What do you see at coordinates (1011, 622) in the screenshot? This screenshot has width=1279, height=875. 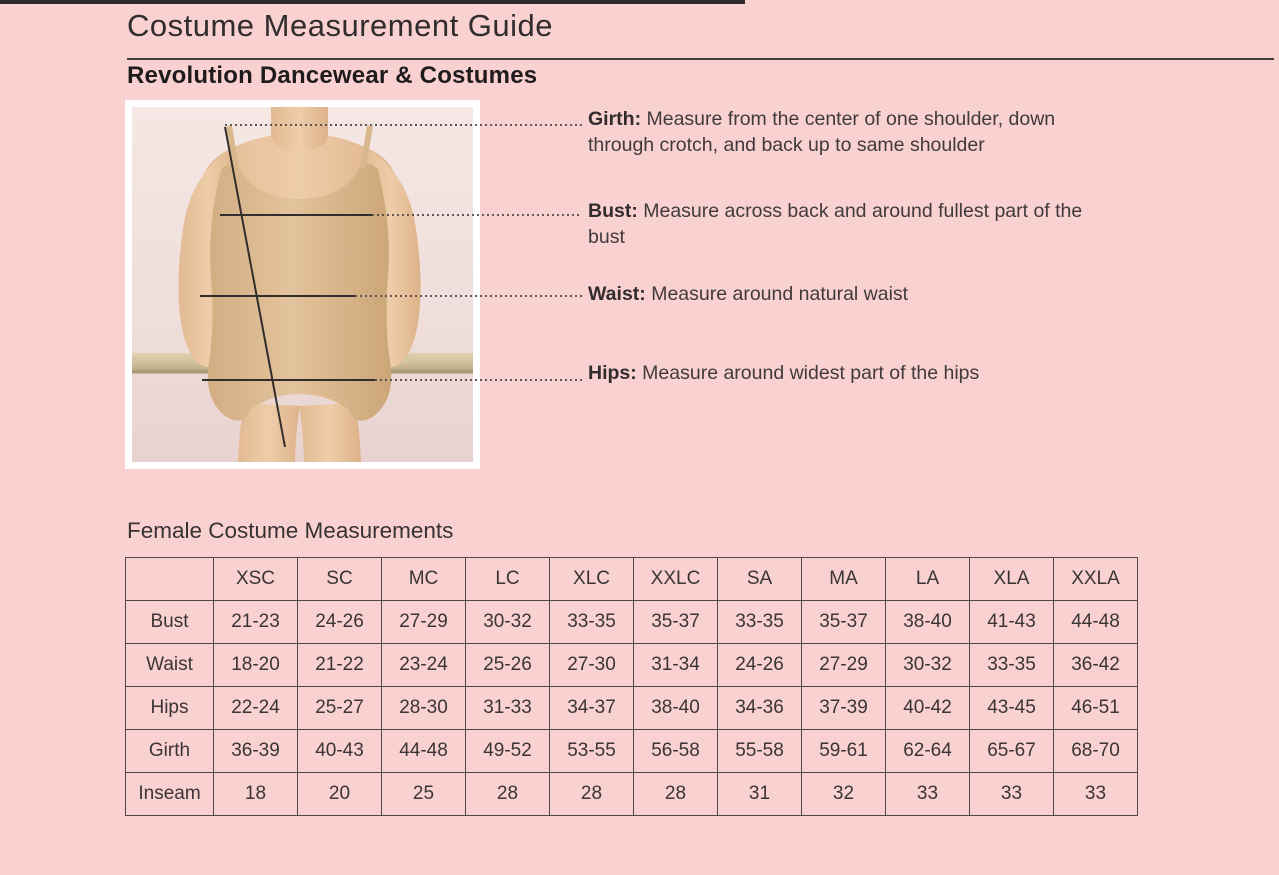 I see `table-cell: 41-43` at bounding box center [1011, 622].